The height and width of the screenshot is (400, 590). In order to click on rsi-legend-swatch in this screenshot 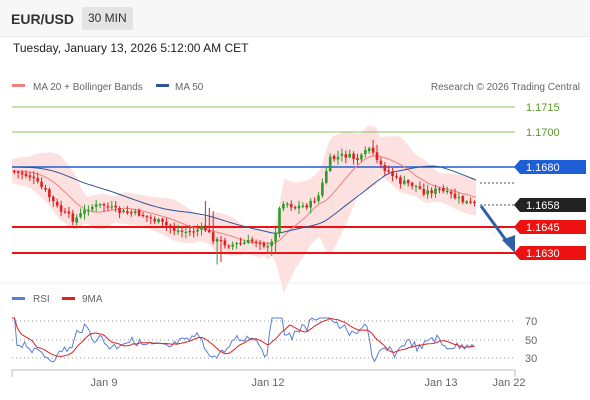, I will do `click(18, 298)`.